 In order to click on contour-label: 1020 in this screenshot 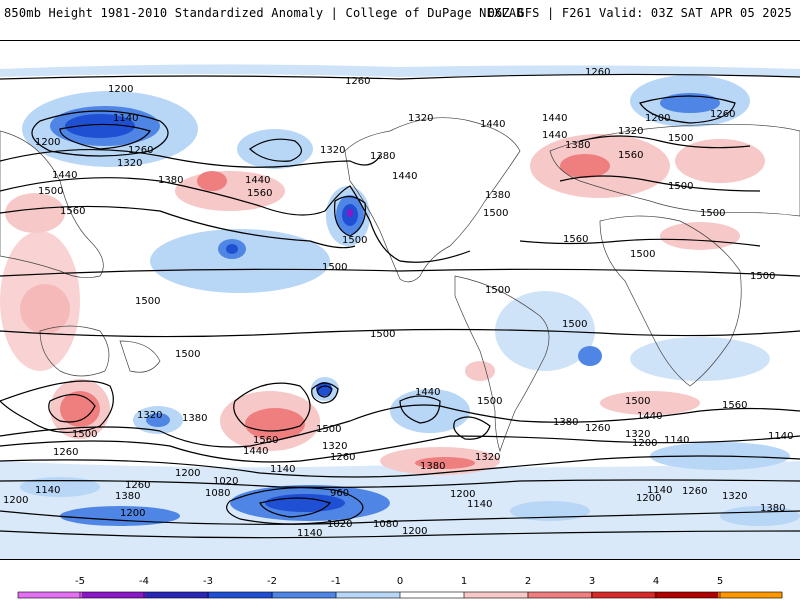, I will do `click(339, 524)`.